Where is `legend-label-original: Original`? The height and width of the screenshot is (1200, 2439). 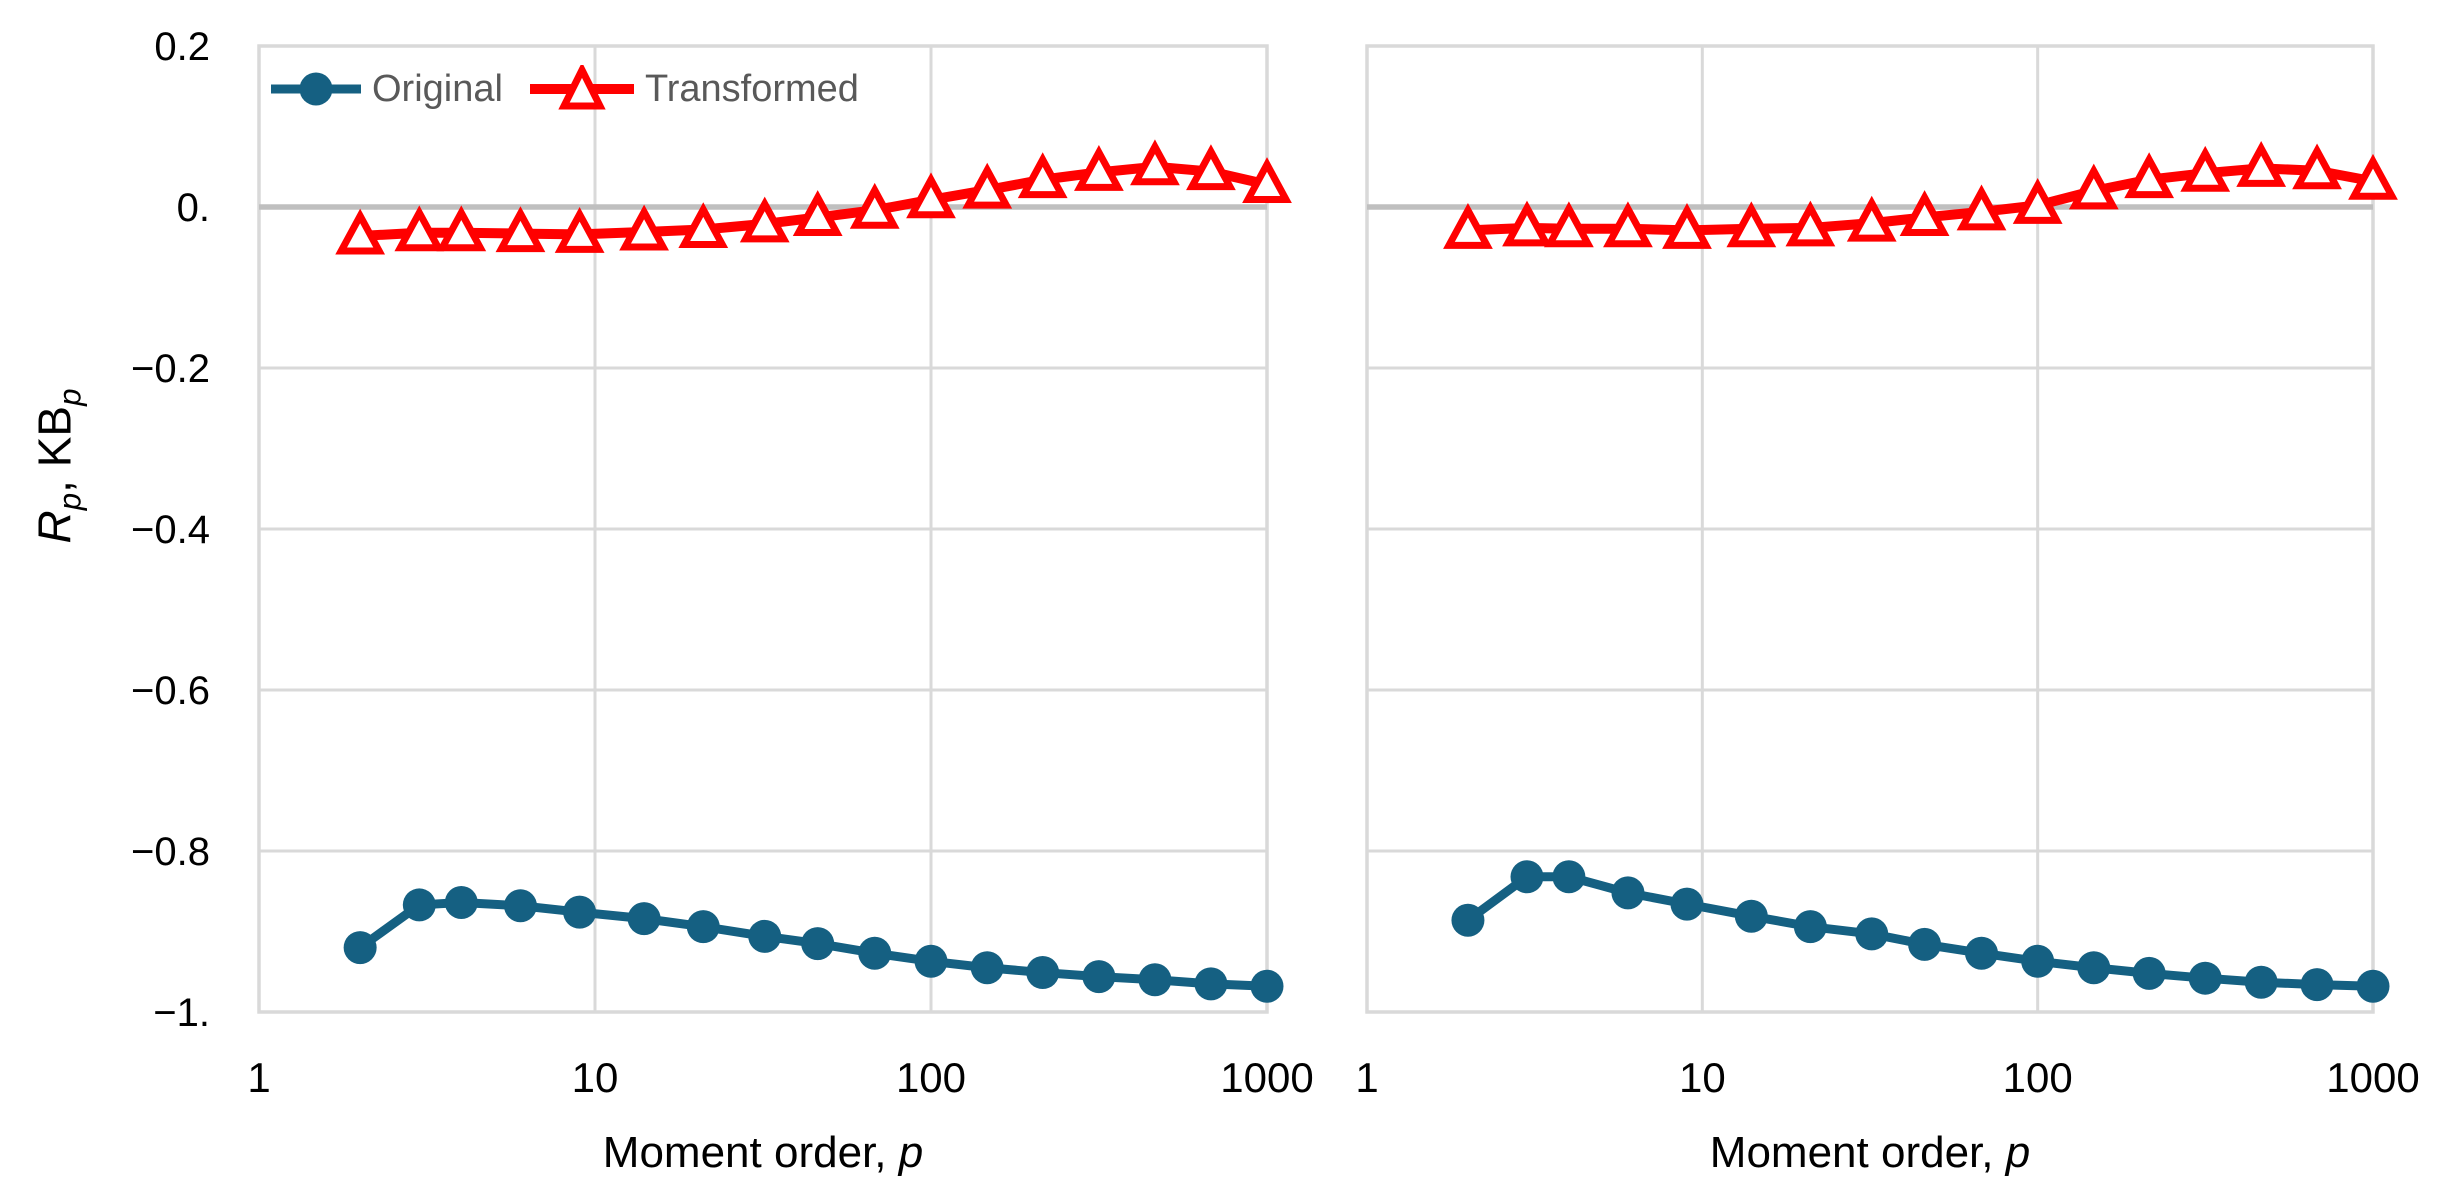 legend-label-original: Original is located at coordinates (437, 88).